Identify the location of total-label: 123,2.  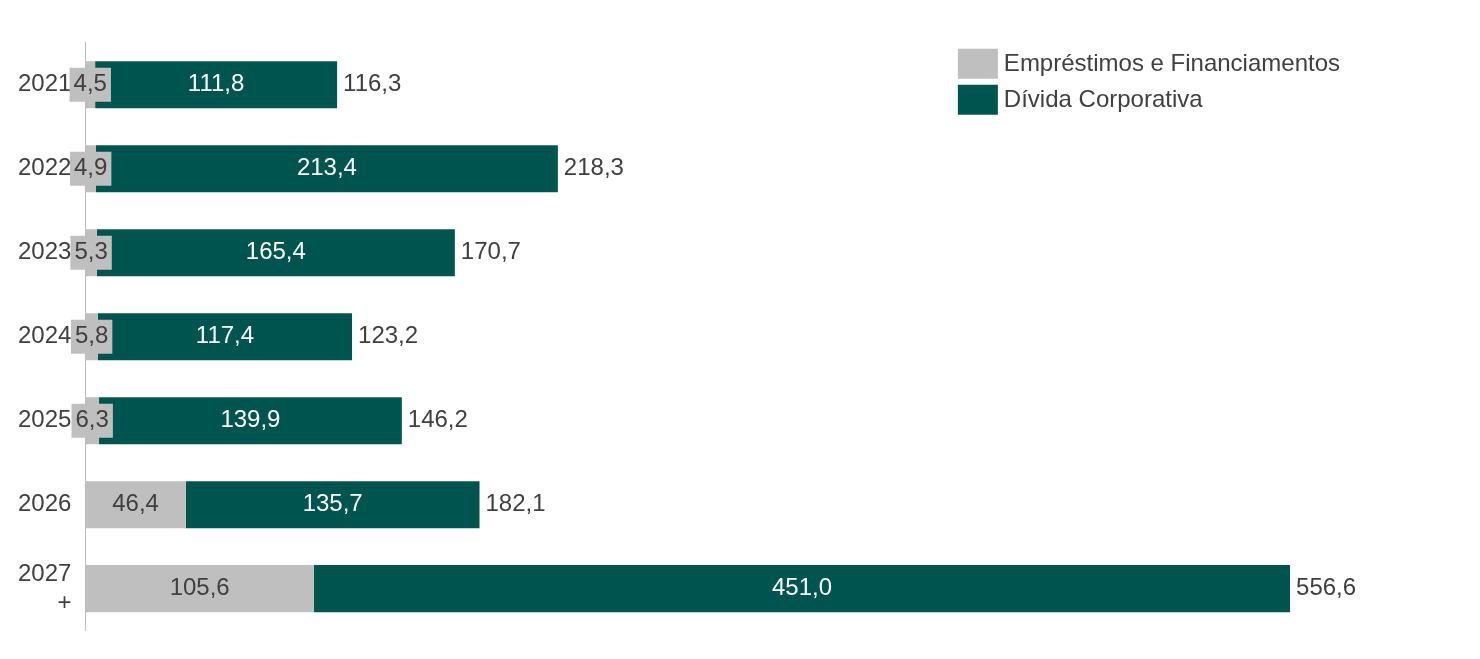
(388, 335).